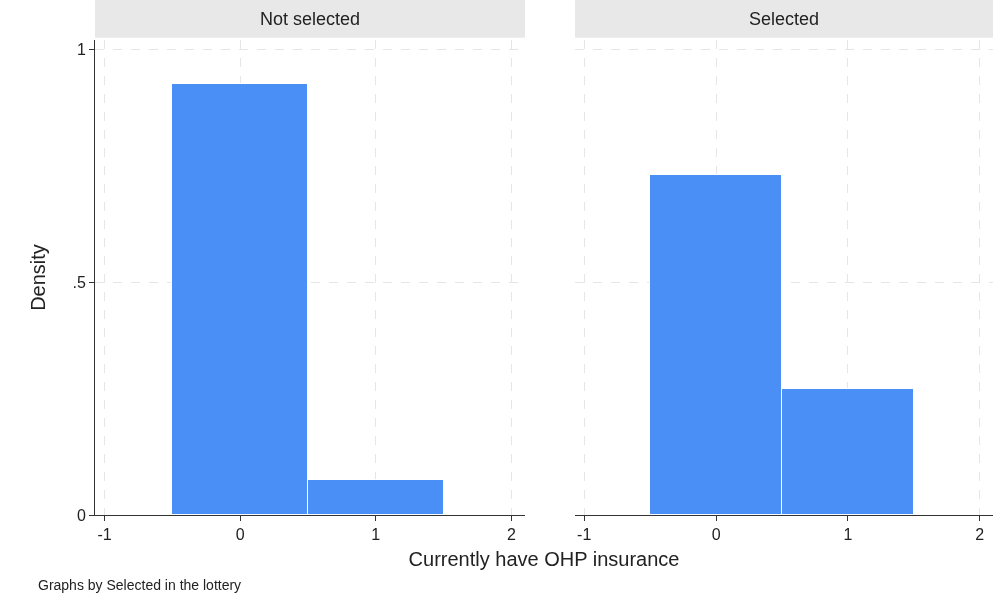 The height and width of the screenshot is (599, 1003). What do you see at coordinates (784, 19) in the screenshot?
I see `chart-title: Selected` at bounding box center [784, 19].